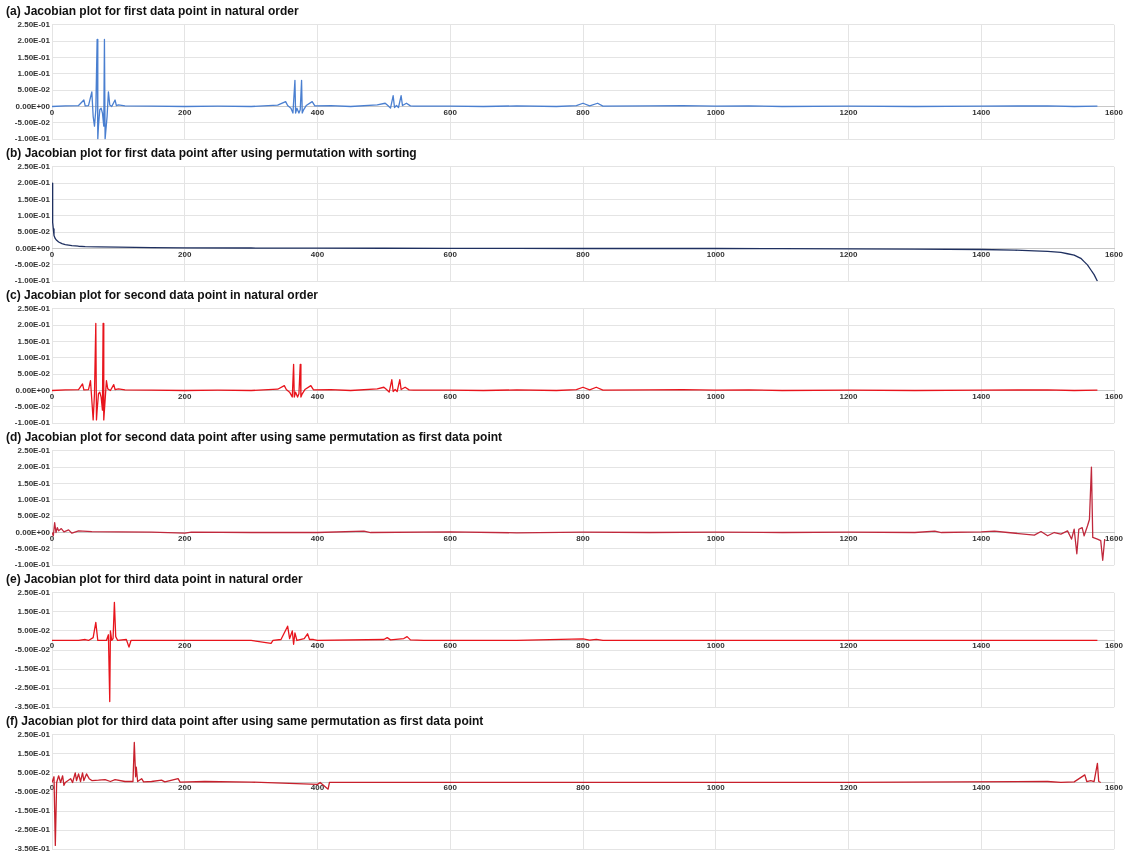  I want to click on chart-title: (a) Jacobian plot for first data point in natural order, so click(152, 11).